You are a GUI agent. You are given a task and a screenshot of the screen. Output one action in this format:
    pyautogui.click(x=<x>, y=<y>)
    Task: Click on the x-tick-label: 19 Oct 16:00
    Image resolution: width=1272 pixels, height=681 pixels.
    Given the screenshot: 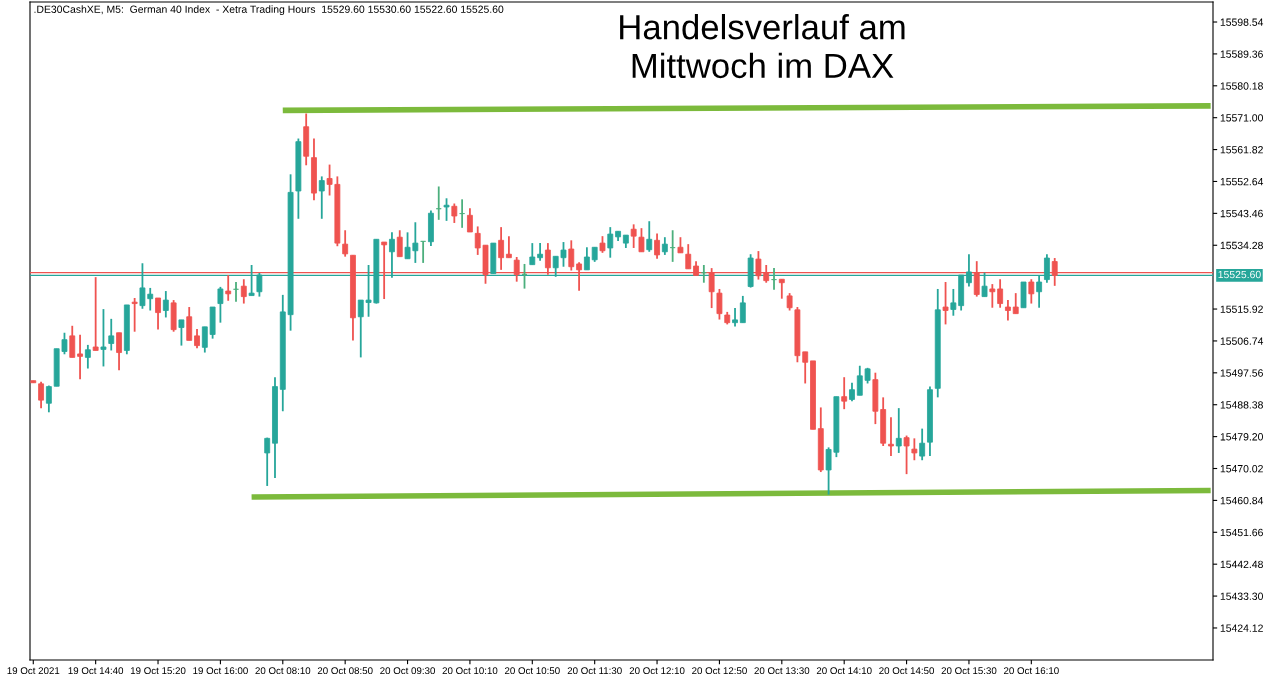 What is the action you would take?
    pyautogui.click(x=220, y=671)
    